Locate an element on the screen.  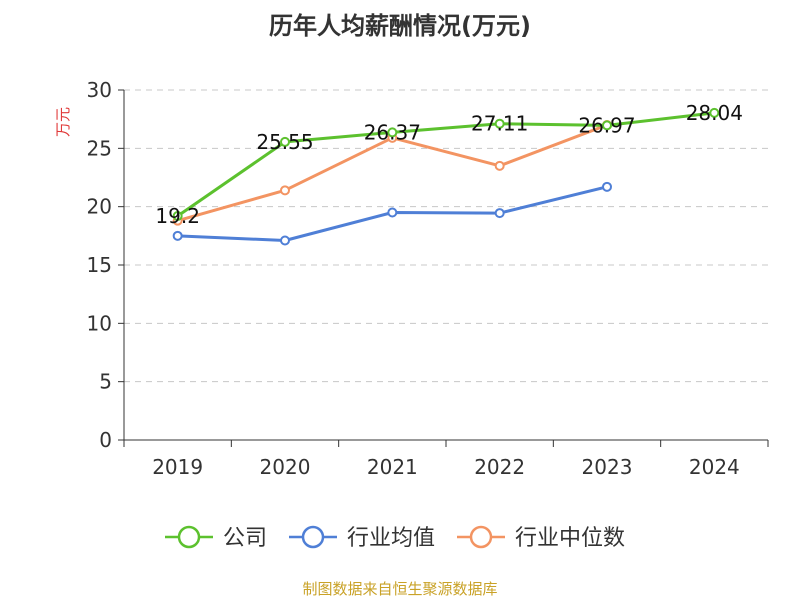
data-label-2020: 25.55 is located at coordinates (284, 142).